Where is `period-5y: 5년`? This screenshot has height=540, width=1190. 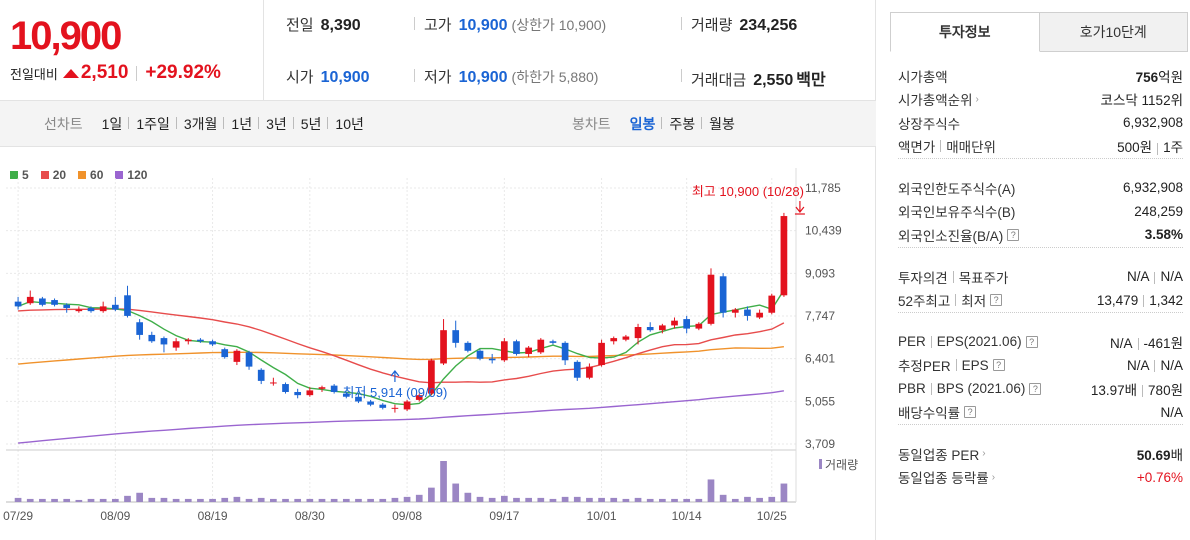
period-5y: 5년 is located at coordinates (310, 124).